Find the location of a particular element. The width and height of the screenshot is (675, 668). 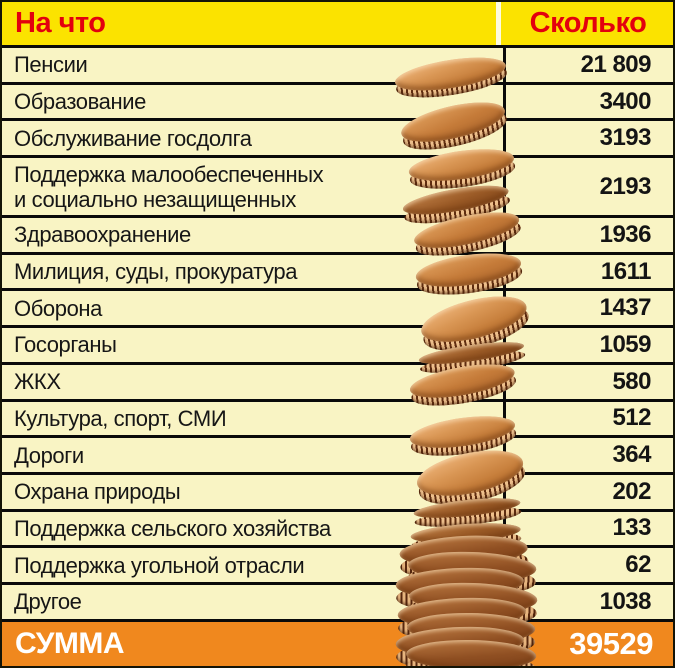

table-row: Госорганы 1059 is located at coordinates (337, 346).